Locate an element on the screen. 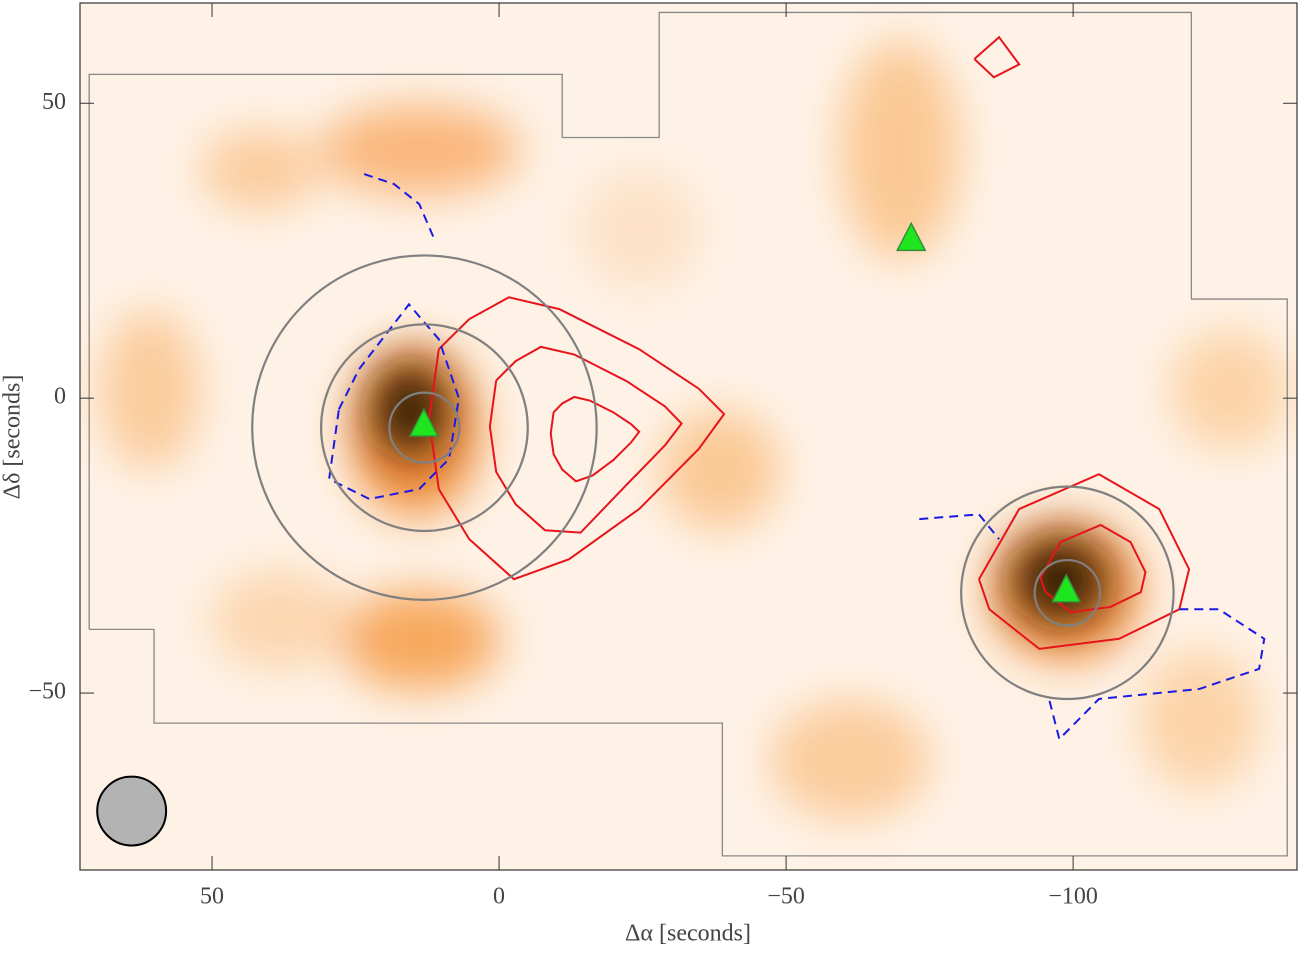 The image size is (1303, 955). x-tick-label: −50 is located at coordinates (786, 897).